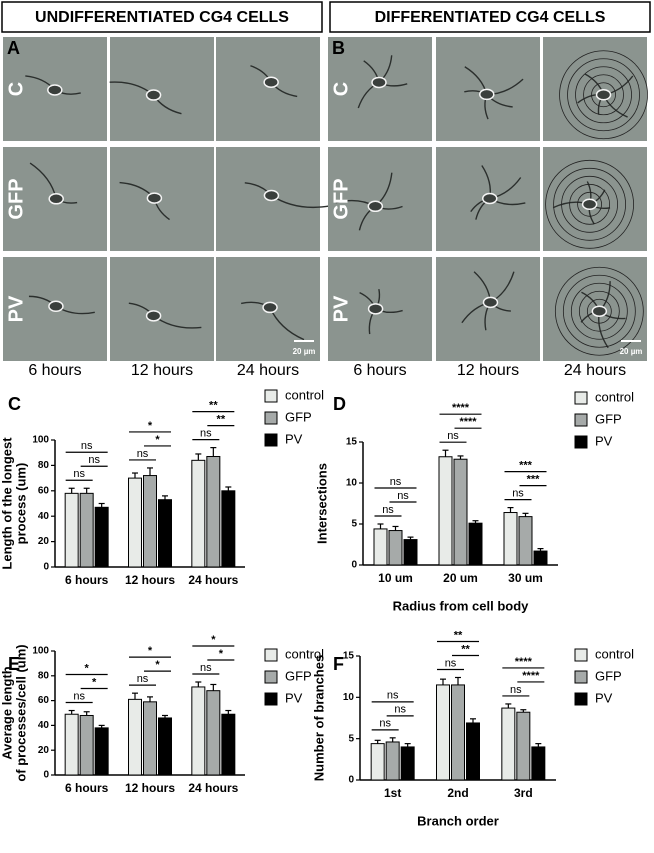 Image resolution: width=654 pixels, height=853 pixels. What do you see at coordinates (460, 578) in the screenshot?
I see `x-tick-label: 20 um` at bounding box center [460, 578].